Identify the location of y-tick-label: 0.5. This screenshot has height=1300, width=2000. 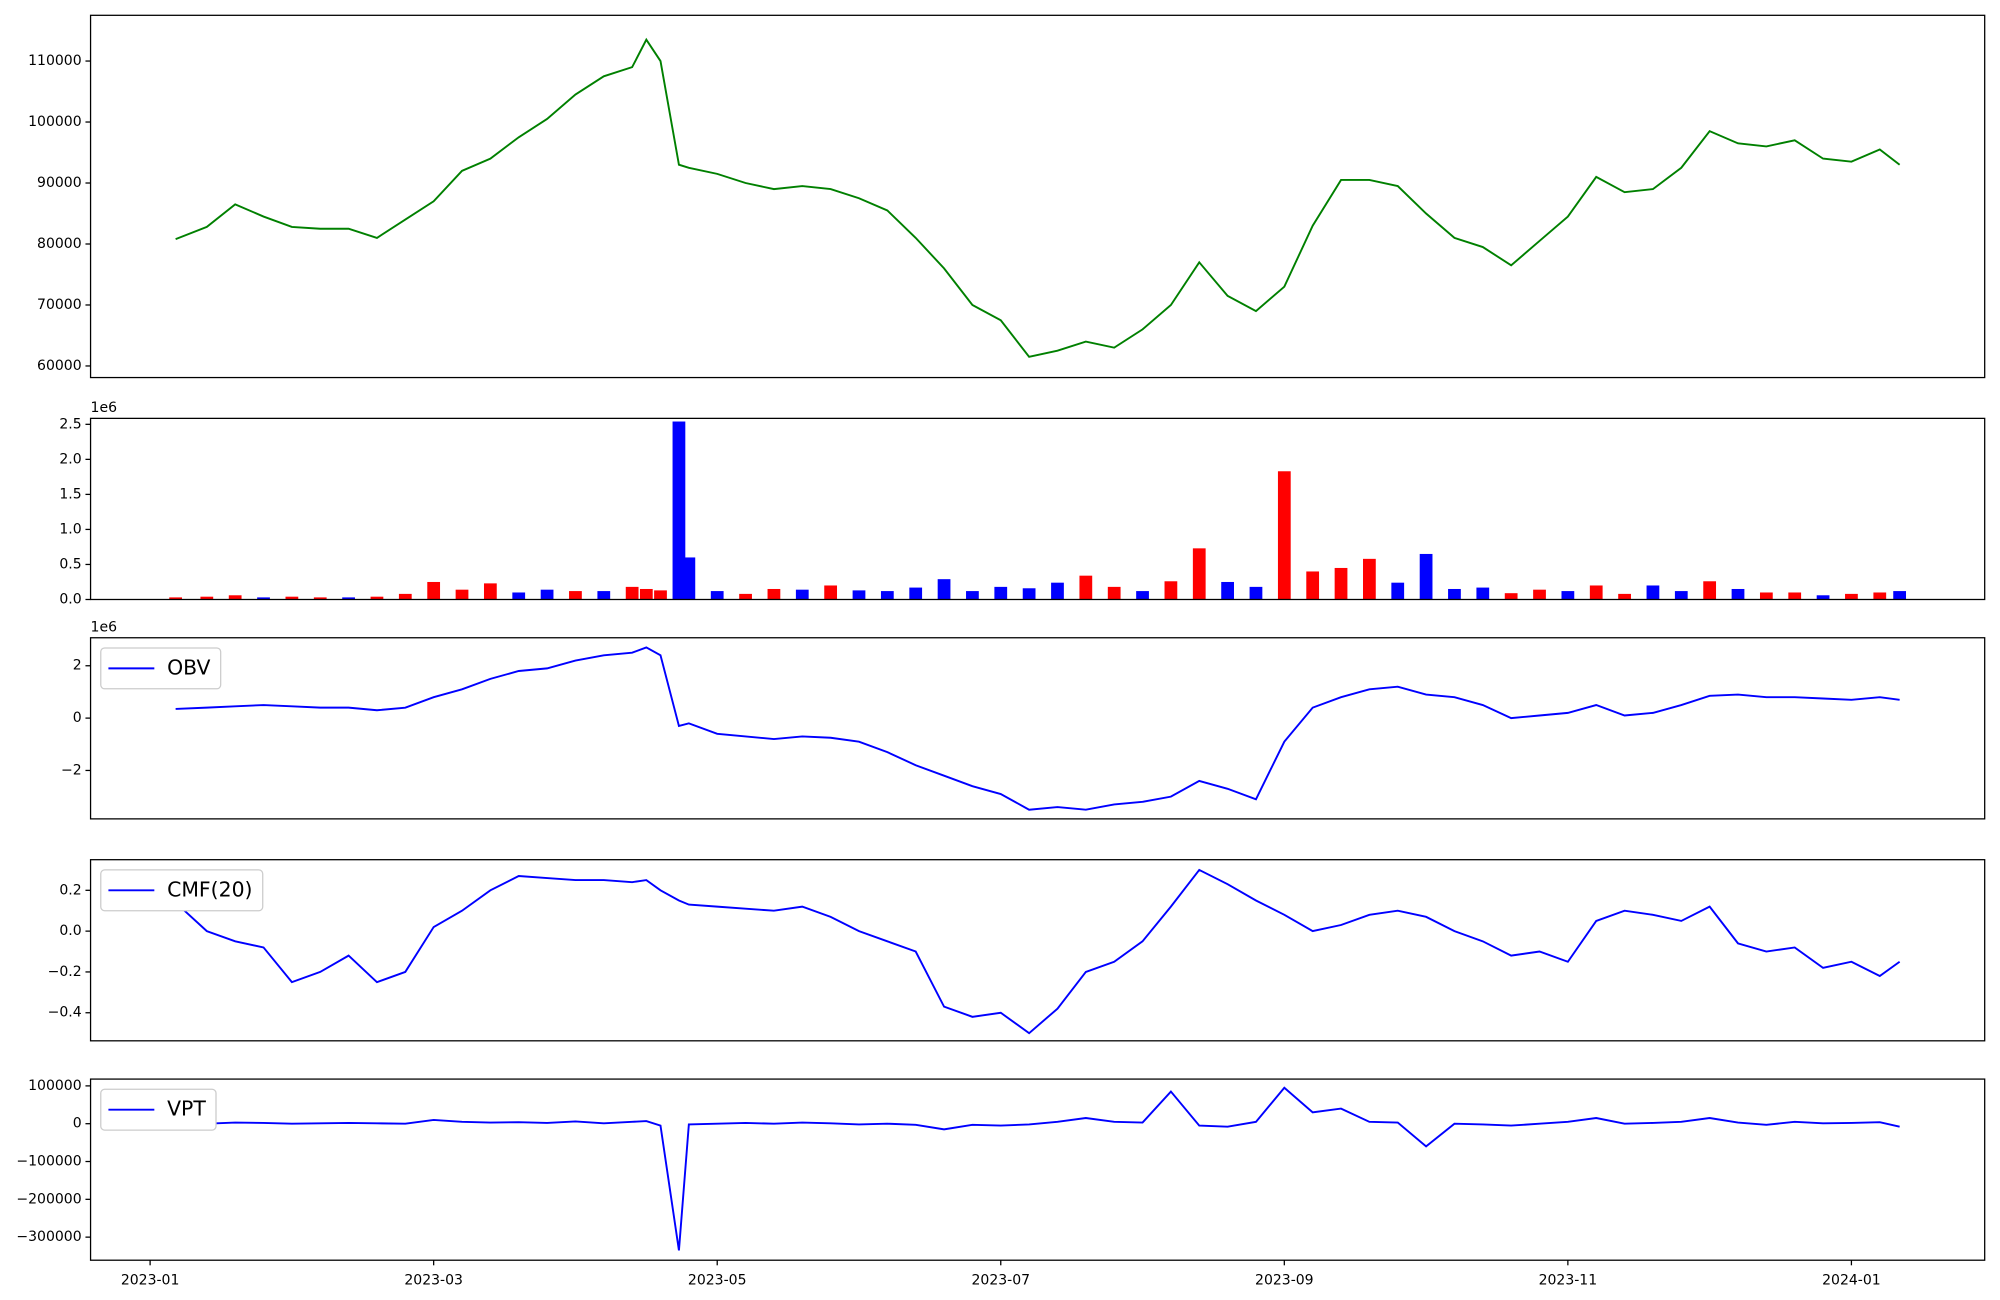
(70, 564).